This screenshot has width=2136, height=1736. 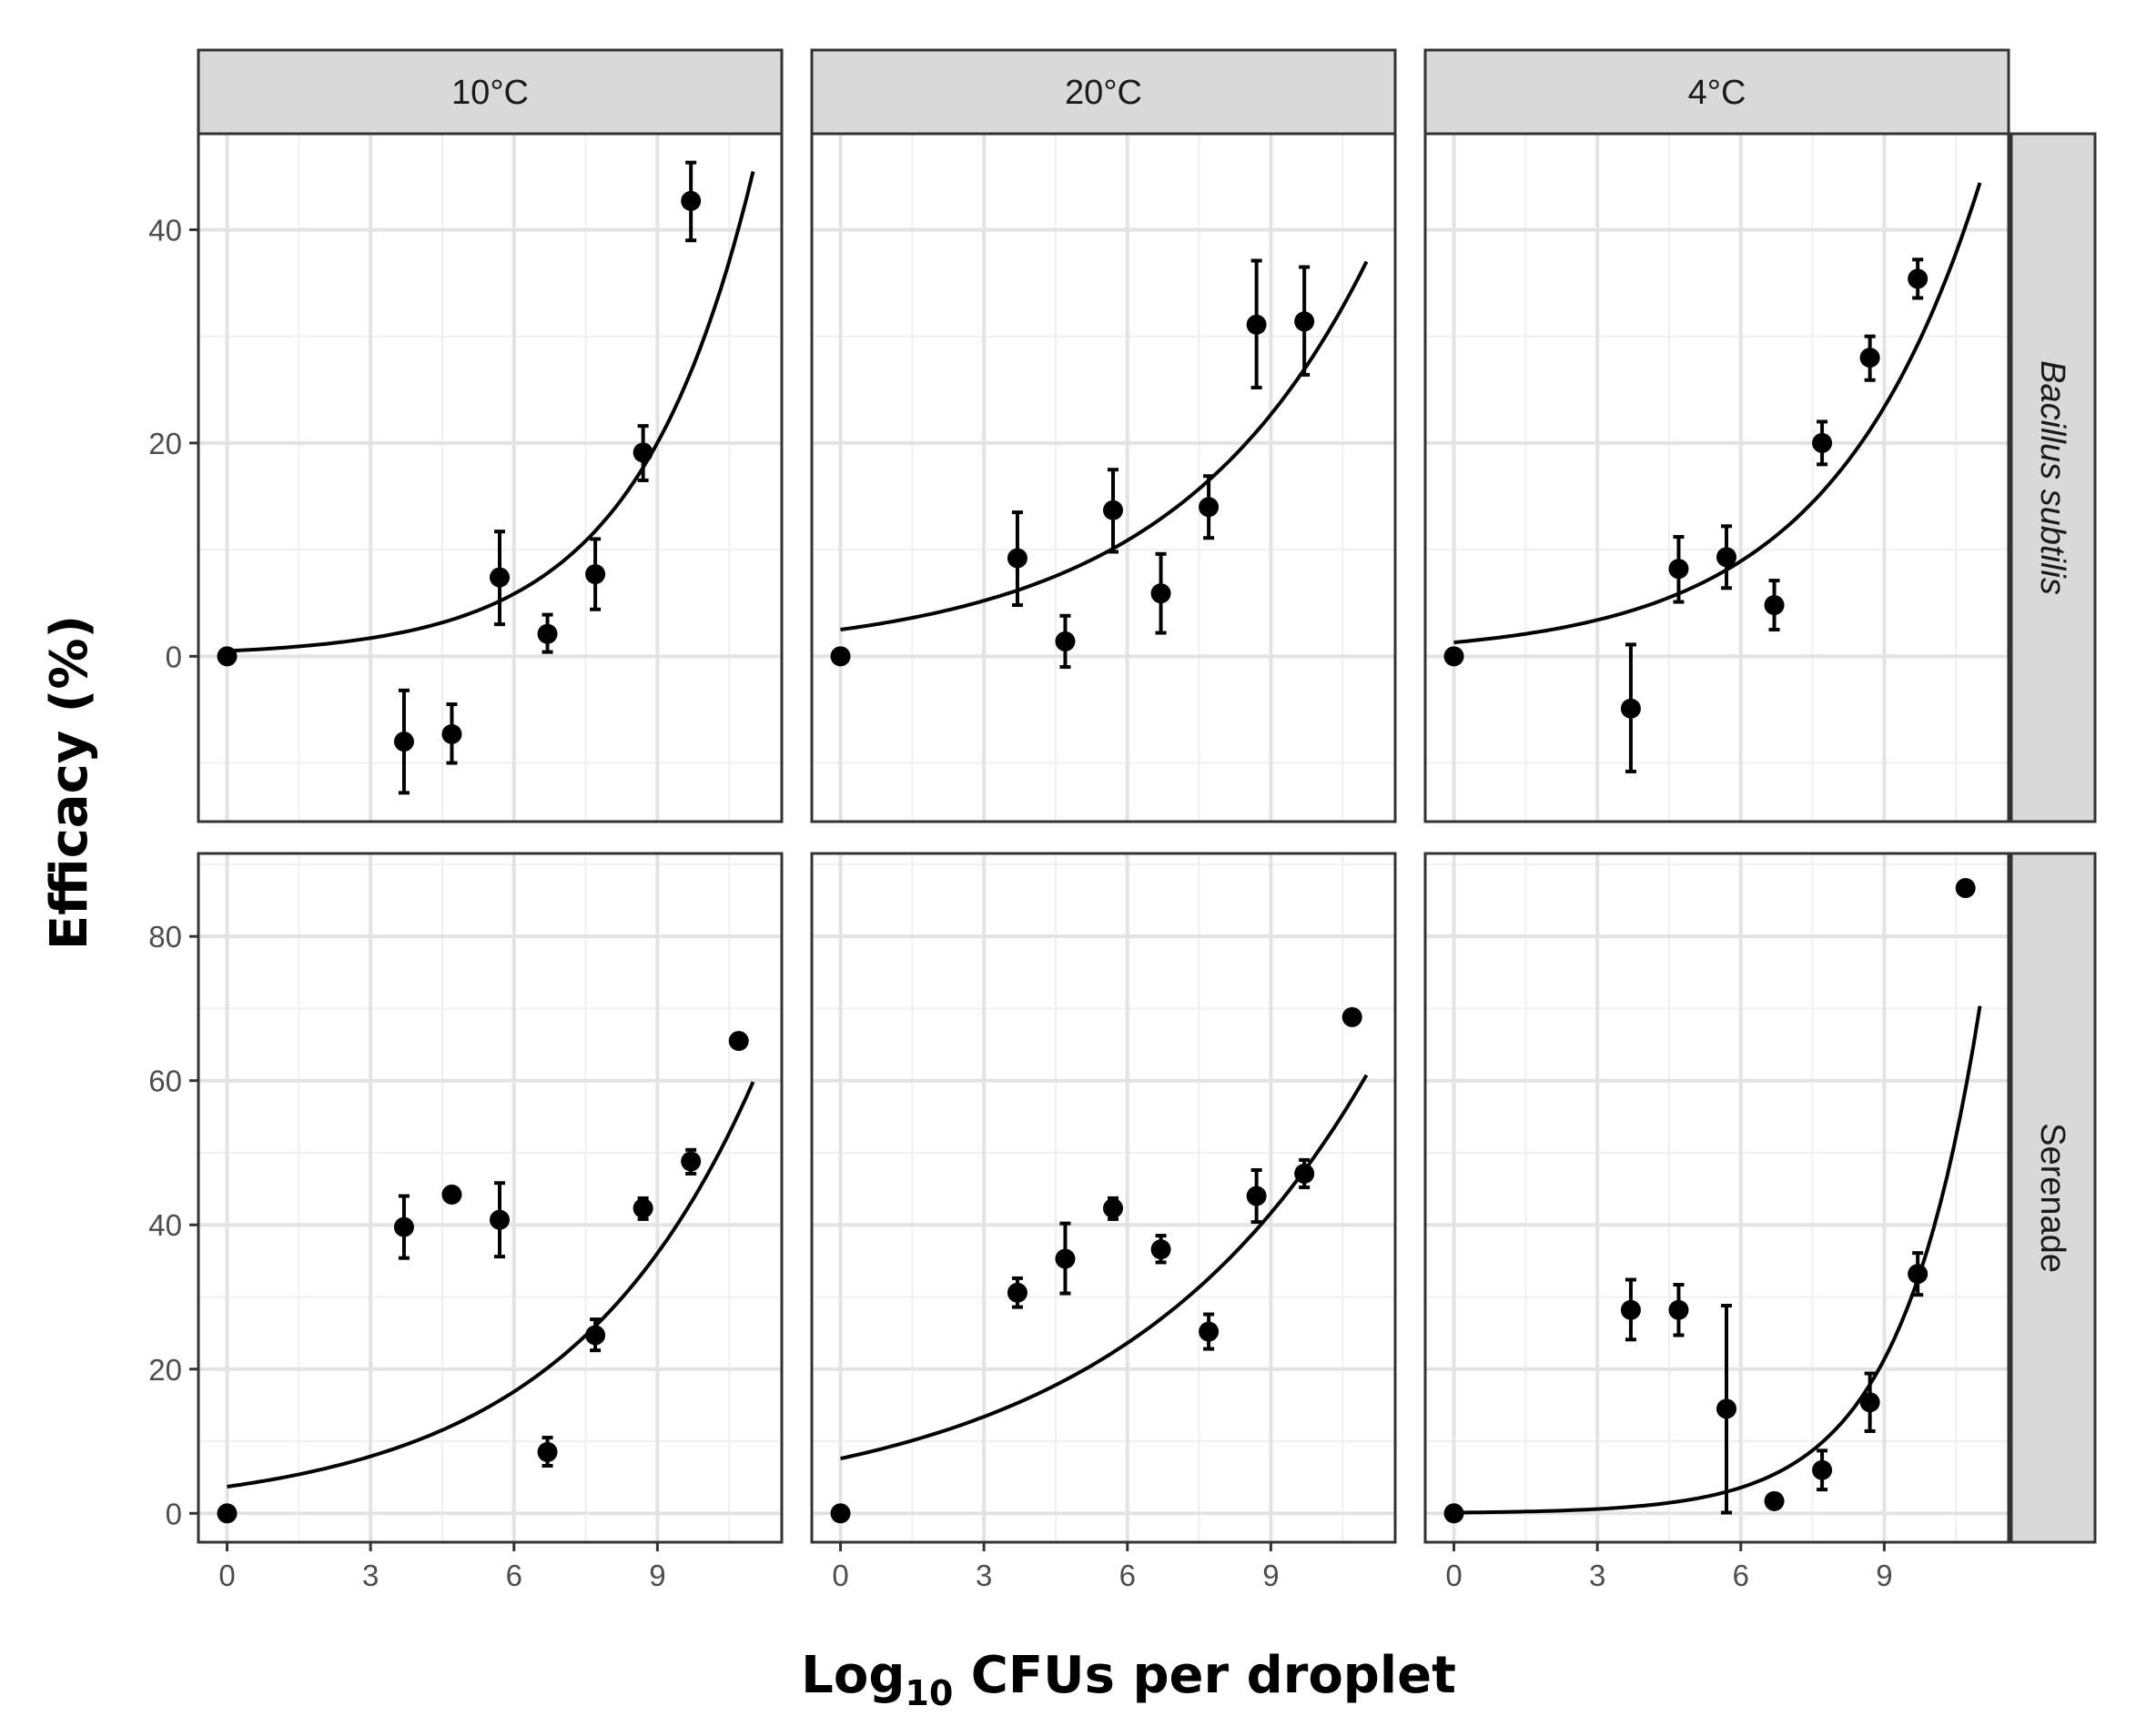 What do you see at coordinates (490, 93) in the screenshot?
I see `column-strip-label: 10°C` at bounding box center [490, 93].